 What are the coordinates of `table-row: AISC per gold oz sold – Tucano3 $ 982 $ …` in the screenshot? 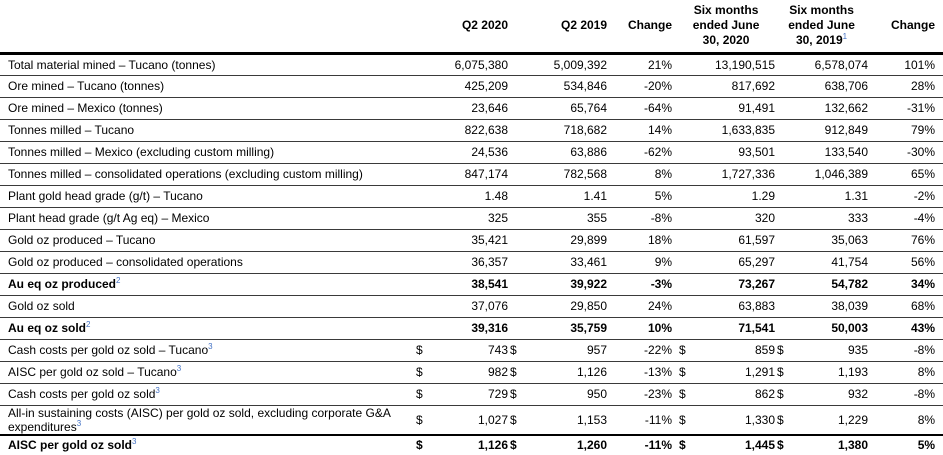 It's located at (471, 372).